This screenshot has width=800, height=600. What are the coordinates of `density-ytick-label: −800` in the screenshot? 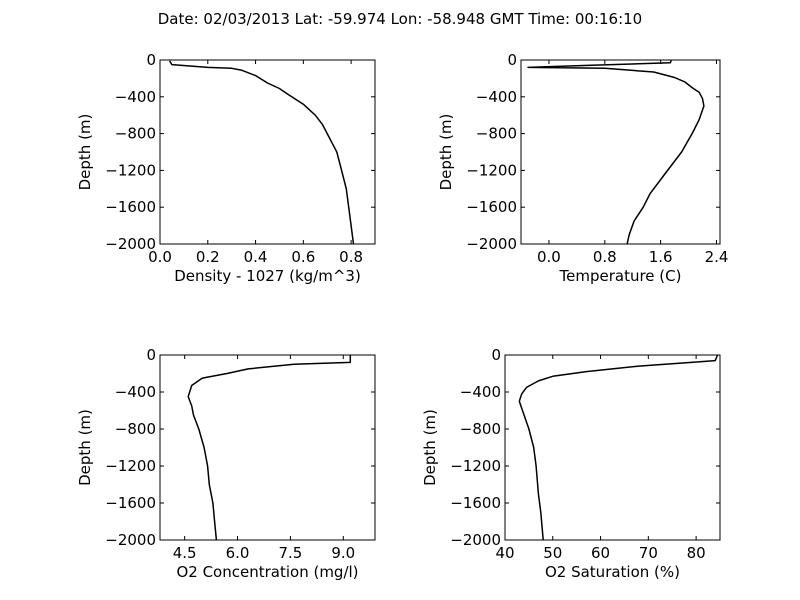 It's located at (135, 134).